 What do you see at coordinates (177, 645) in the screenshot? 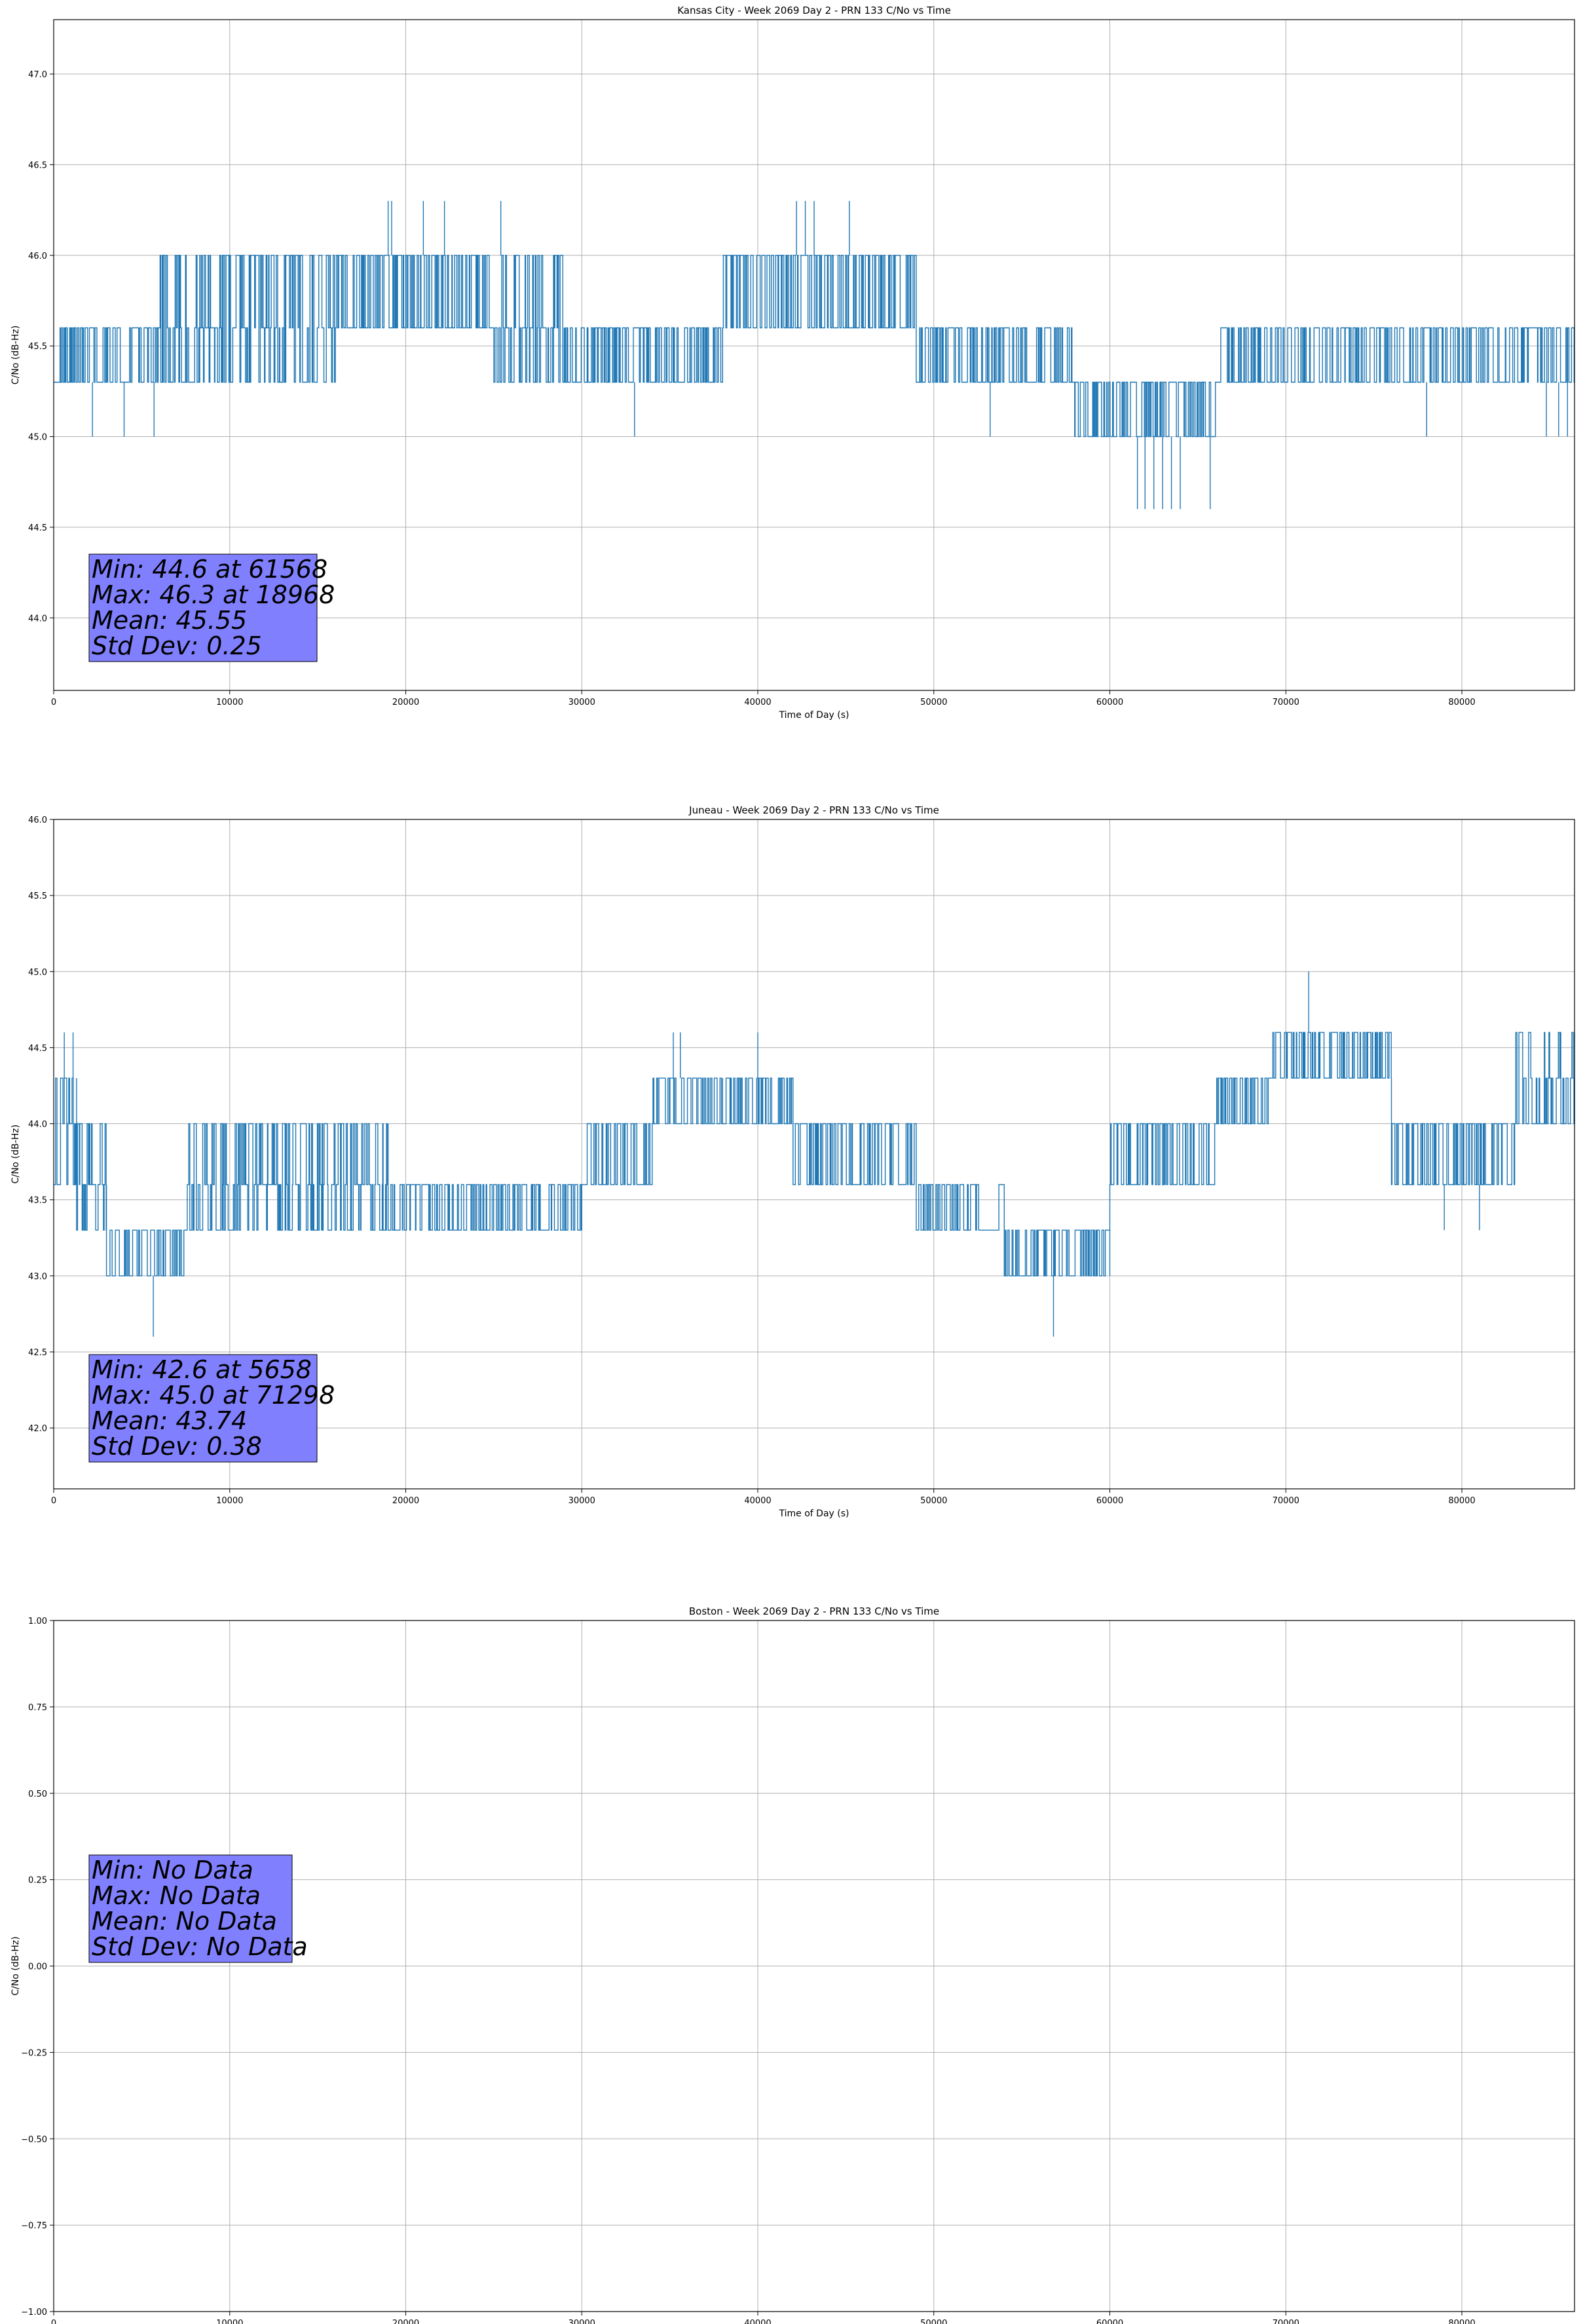
I see `stats-std: Std Dev: 0.25` at bounding box center [177, 645].